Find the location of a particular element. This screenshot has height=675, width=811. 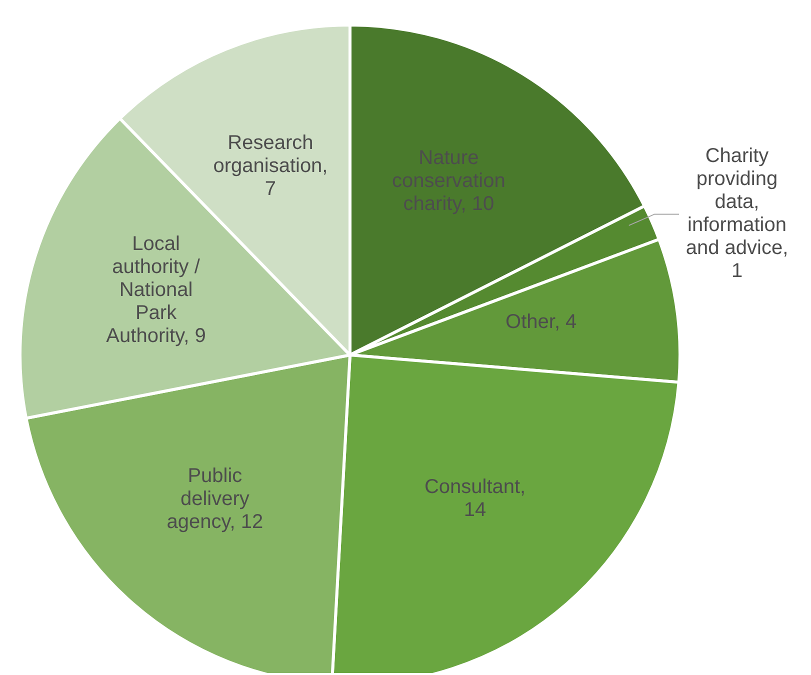

slice-label: Charity providing data, information and advice, 1 is located at coordinates (737, 214).